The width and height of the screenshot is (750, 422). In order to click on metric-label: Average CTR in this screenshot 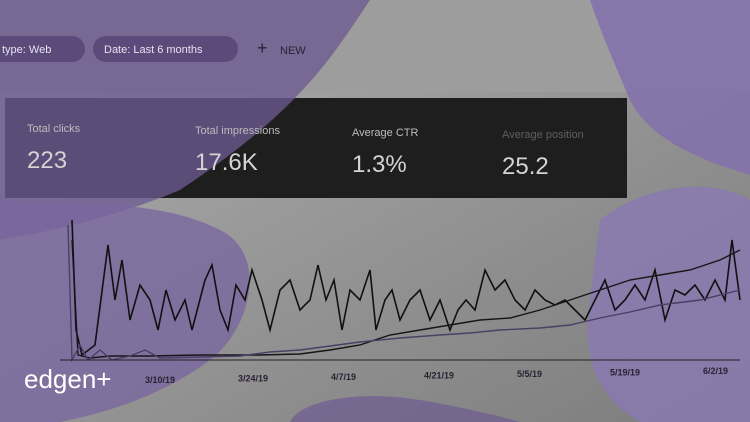, I will do `click(385, 133)`.